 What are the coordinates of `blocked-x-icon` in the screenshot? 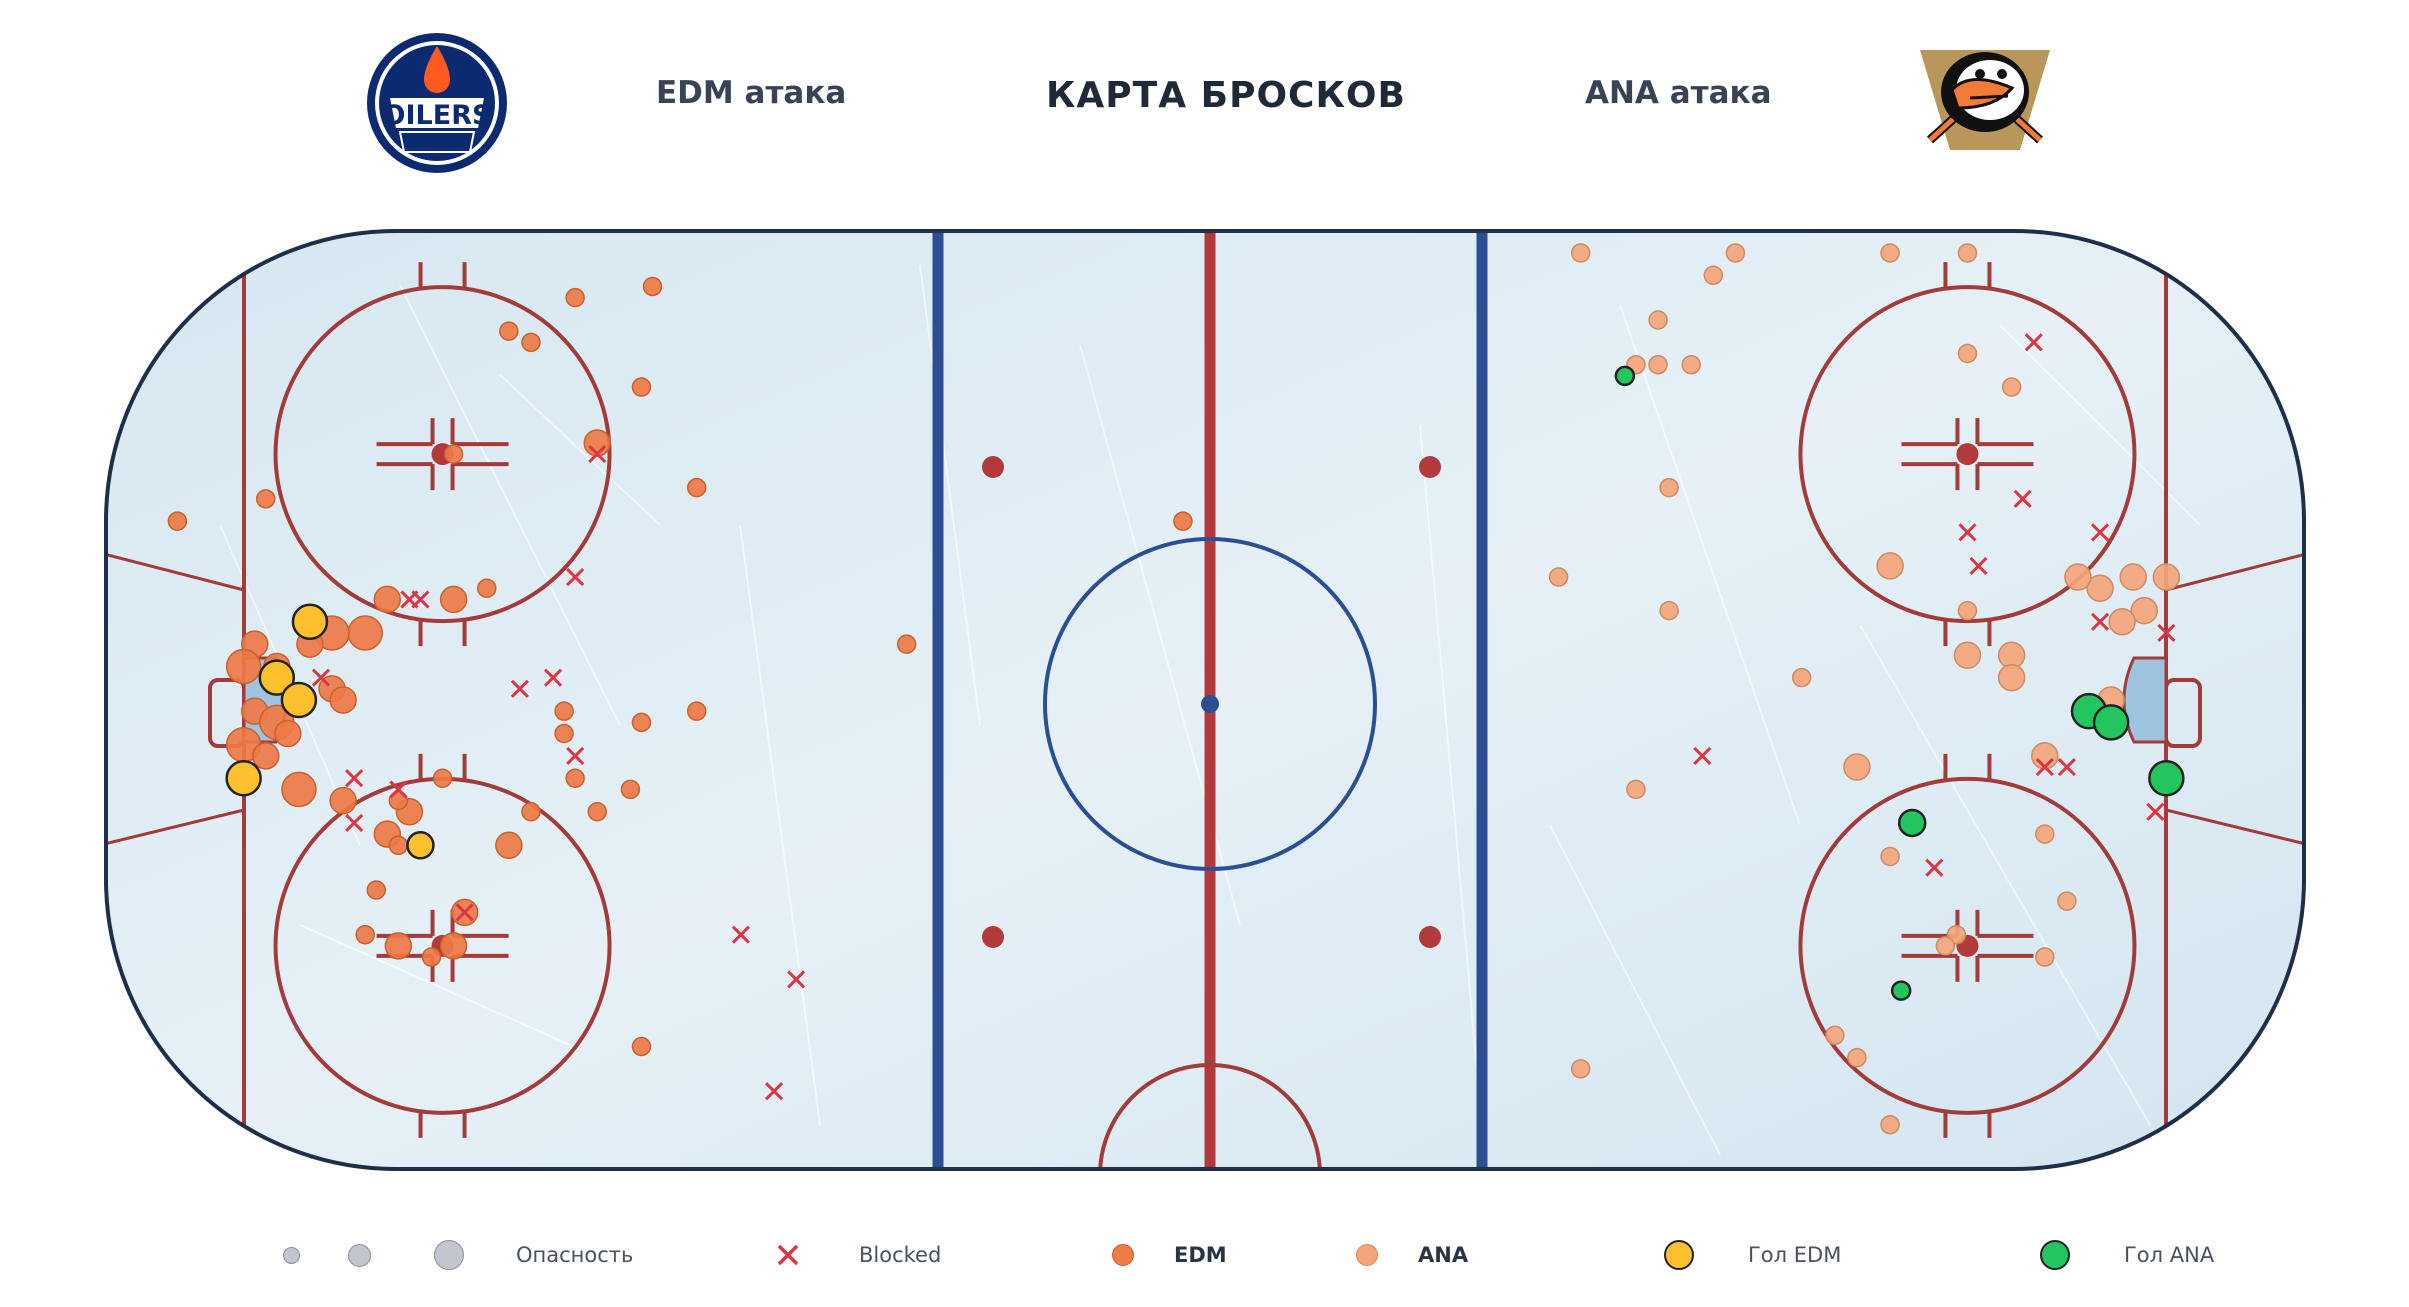 It's located at (788, 1255).